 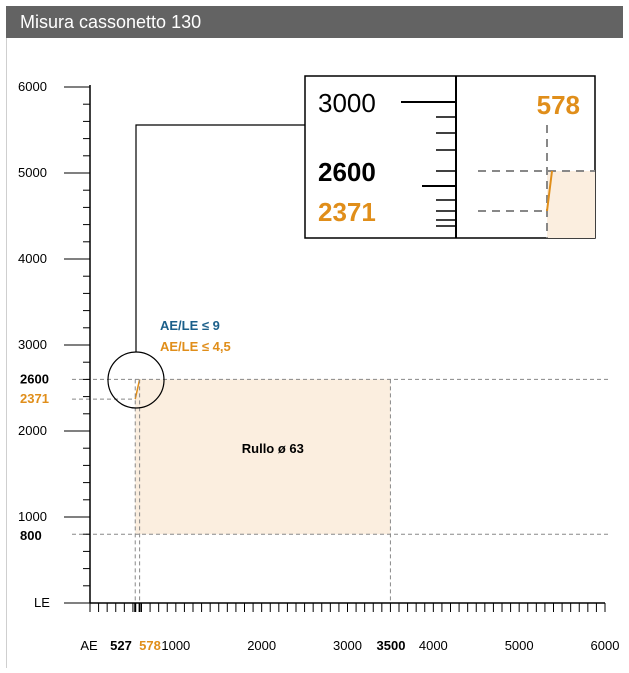 What do you see at coordinates (263, 457) in the screenshot?
I see `region-area` at bounding box center [263, 457].